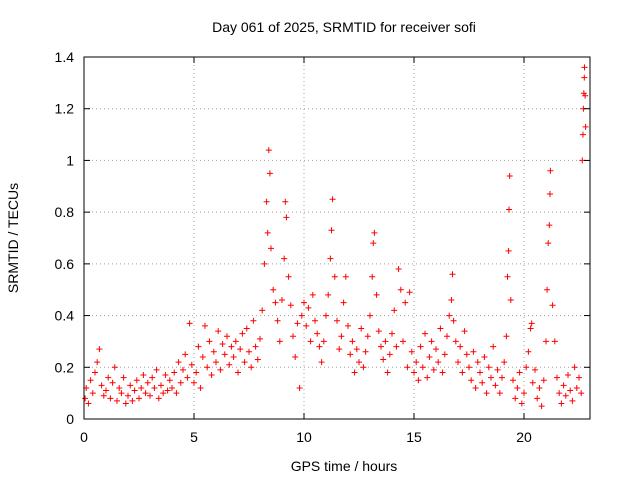 Image resolution: width=640 pixels, height=480 pixels. I want to click on y-tick-label: 0.2, so click(65, 367).